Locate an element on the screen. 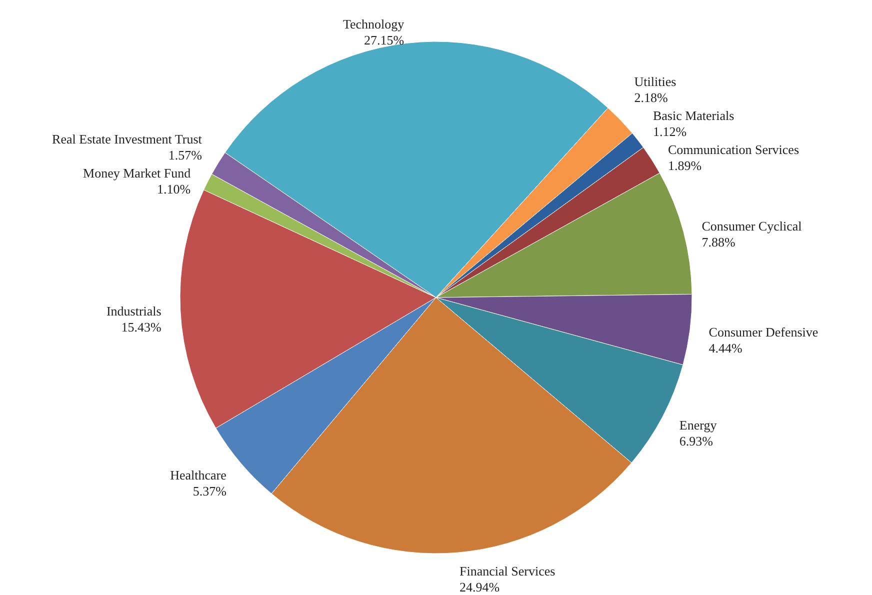 The height and width of the screenshot is (595, 872). slice-label: Basic Materials is located at coordinates (693, 115).